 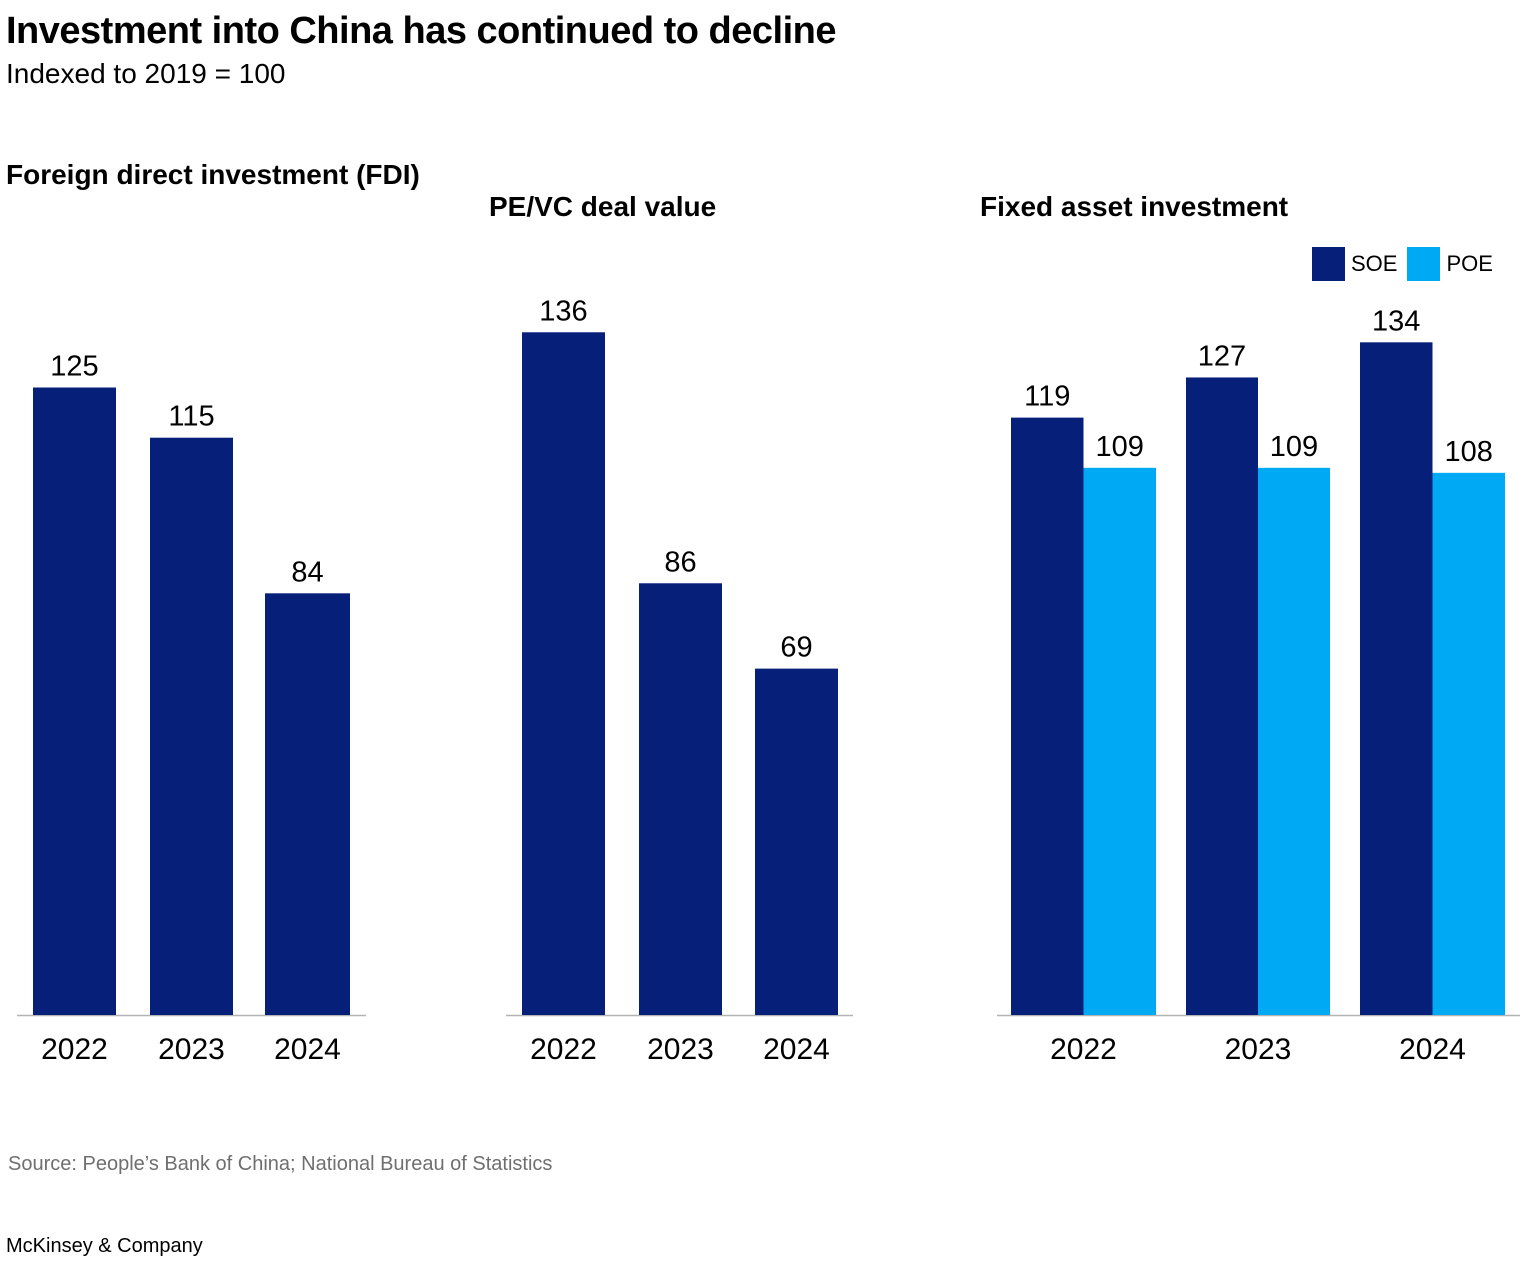 What do you see at coordinates (1047, 397) in the screenshot?
I see `fixed-asset-value-label-soe-2022: 119` at bounding box center [1047, 397].